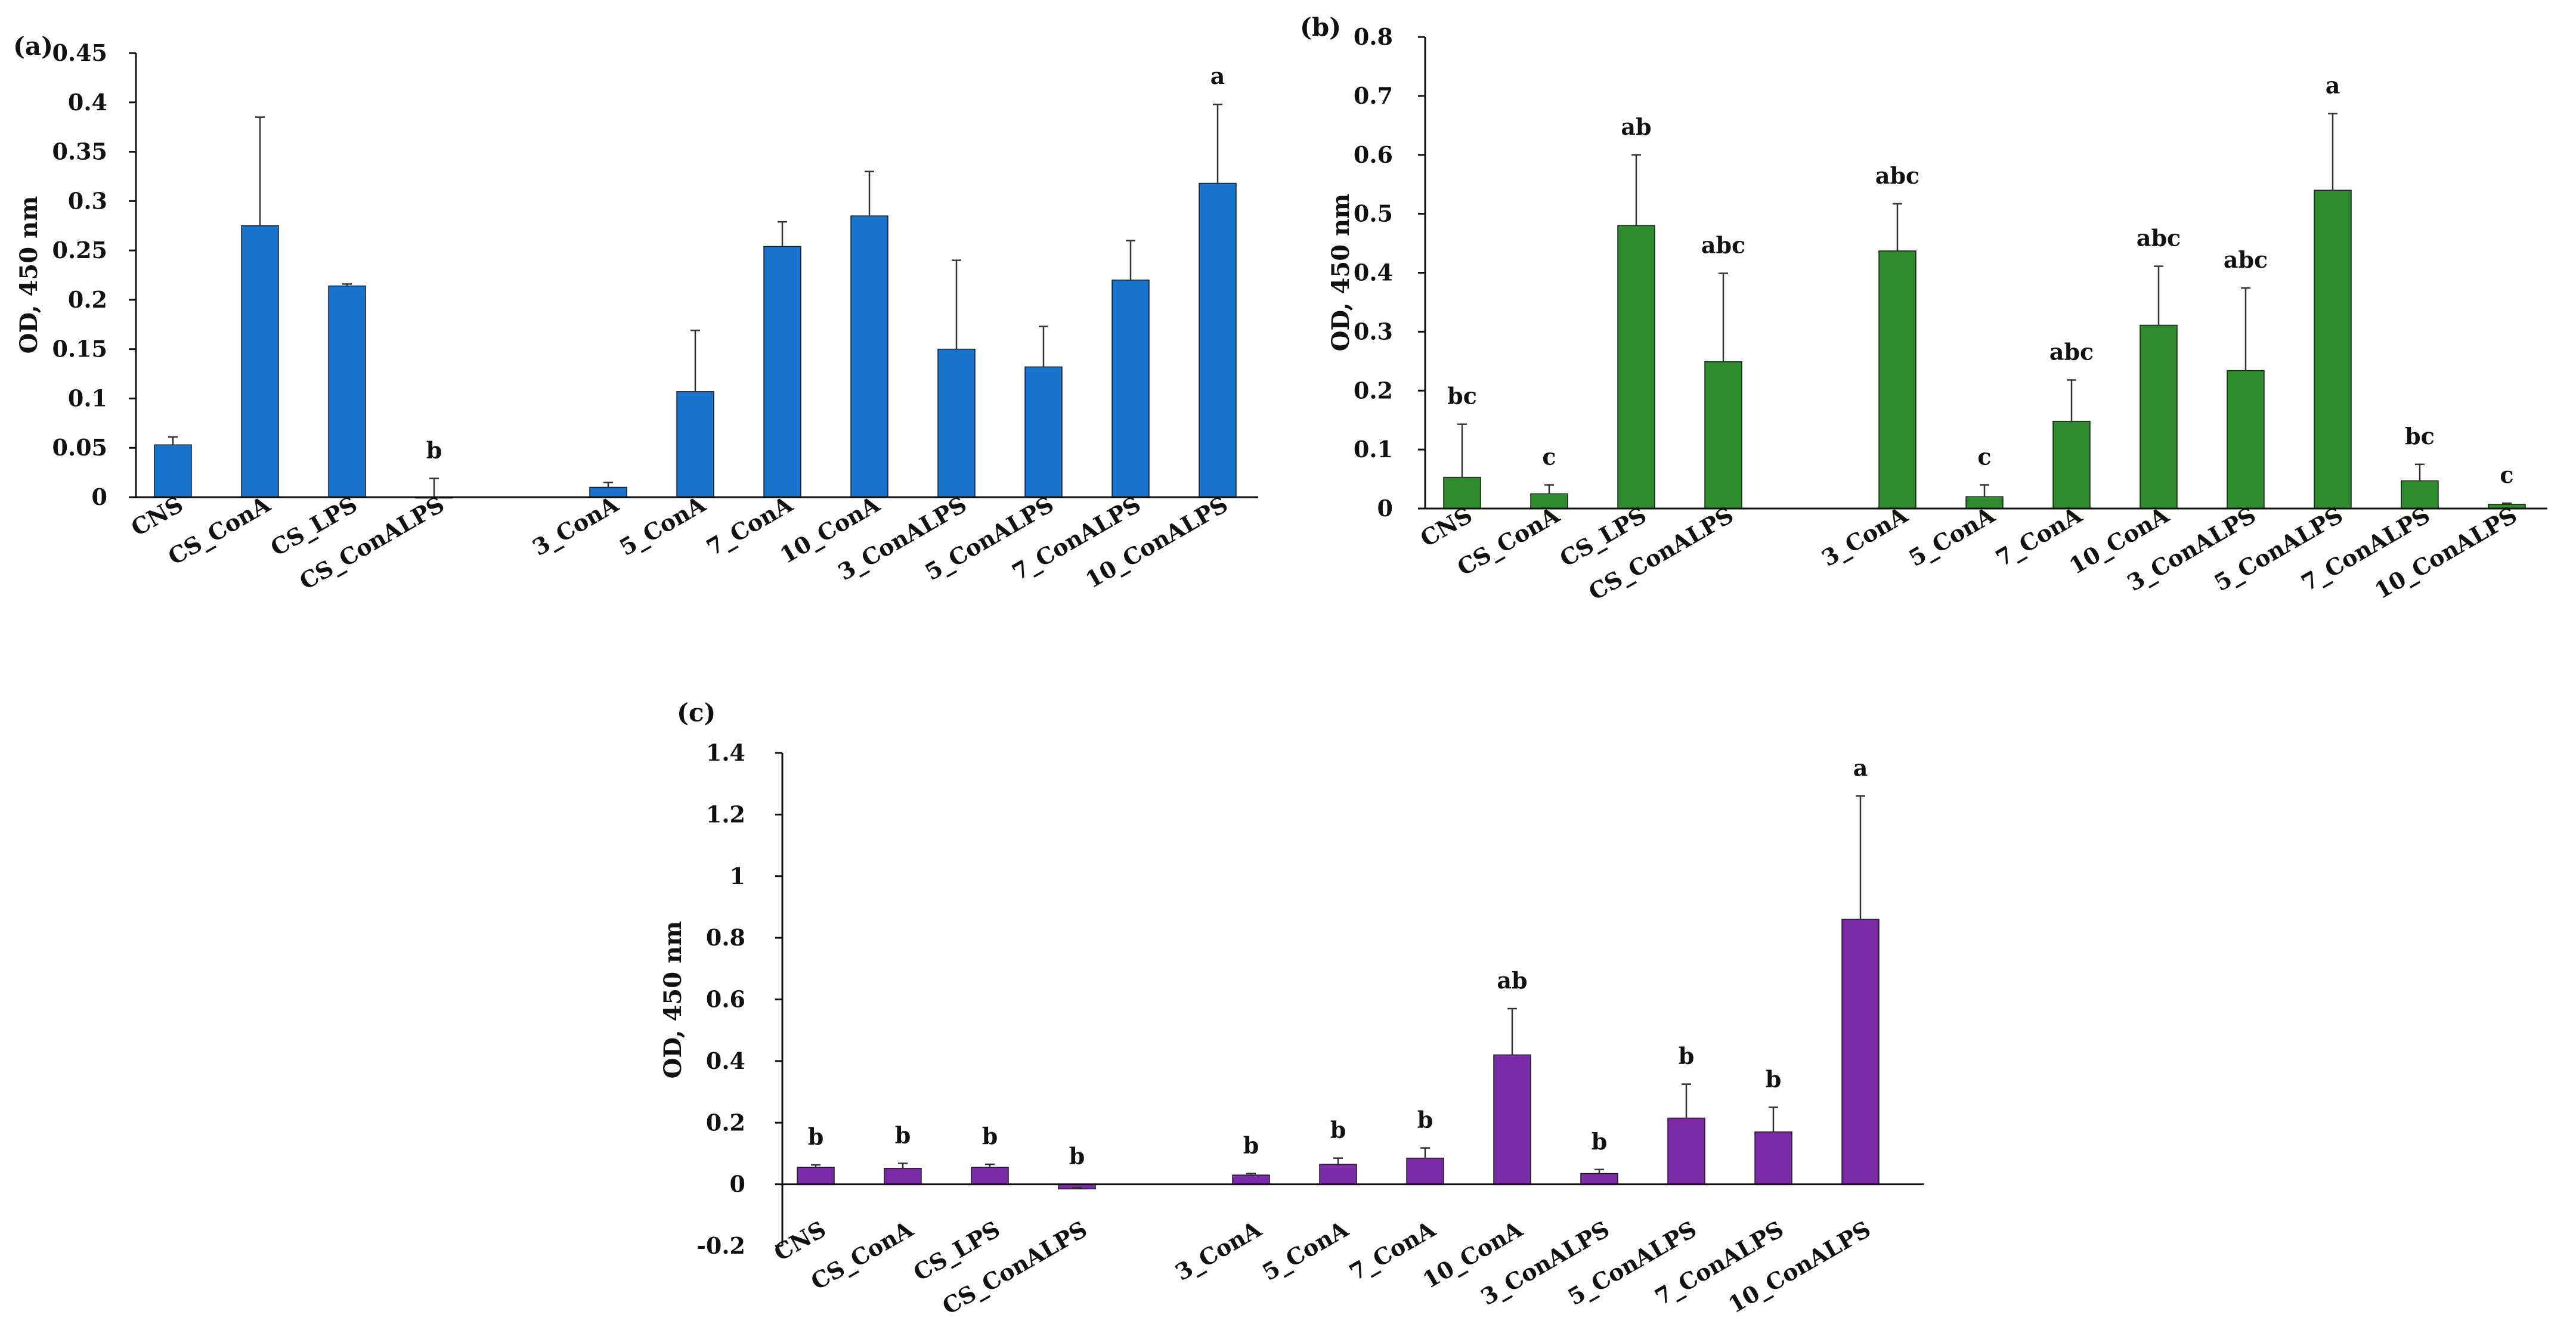 This screenshot has width=2576, height=1327. I want to click on y-tick-label: 0.25, so click(79, 250).